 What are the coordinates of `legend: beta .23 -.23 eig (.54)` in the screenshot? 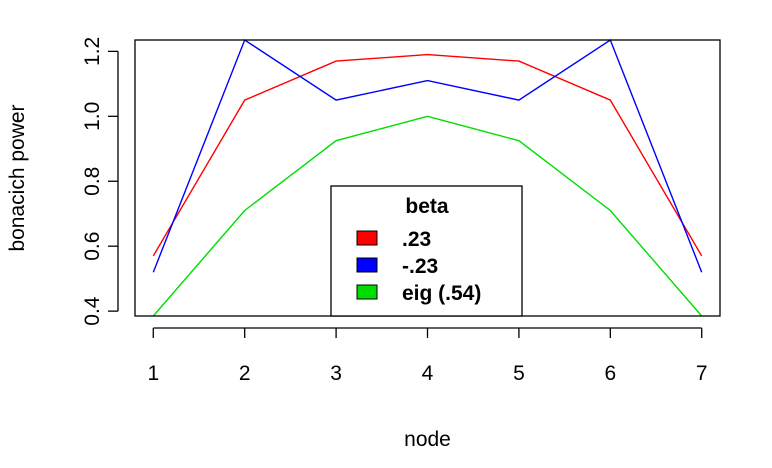 It's located at (426, 251).